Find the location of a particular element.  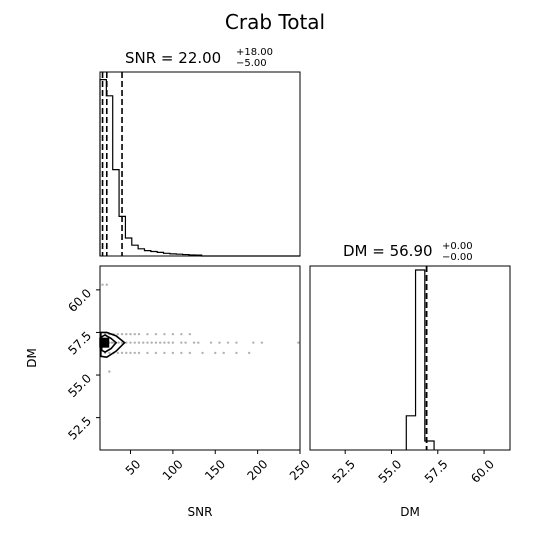

x-tick-label: 200 is located at coordinates (257, 470).